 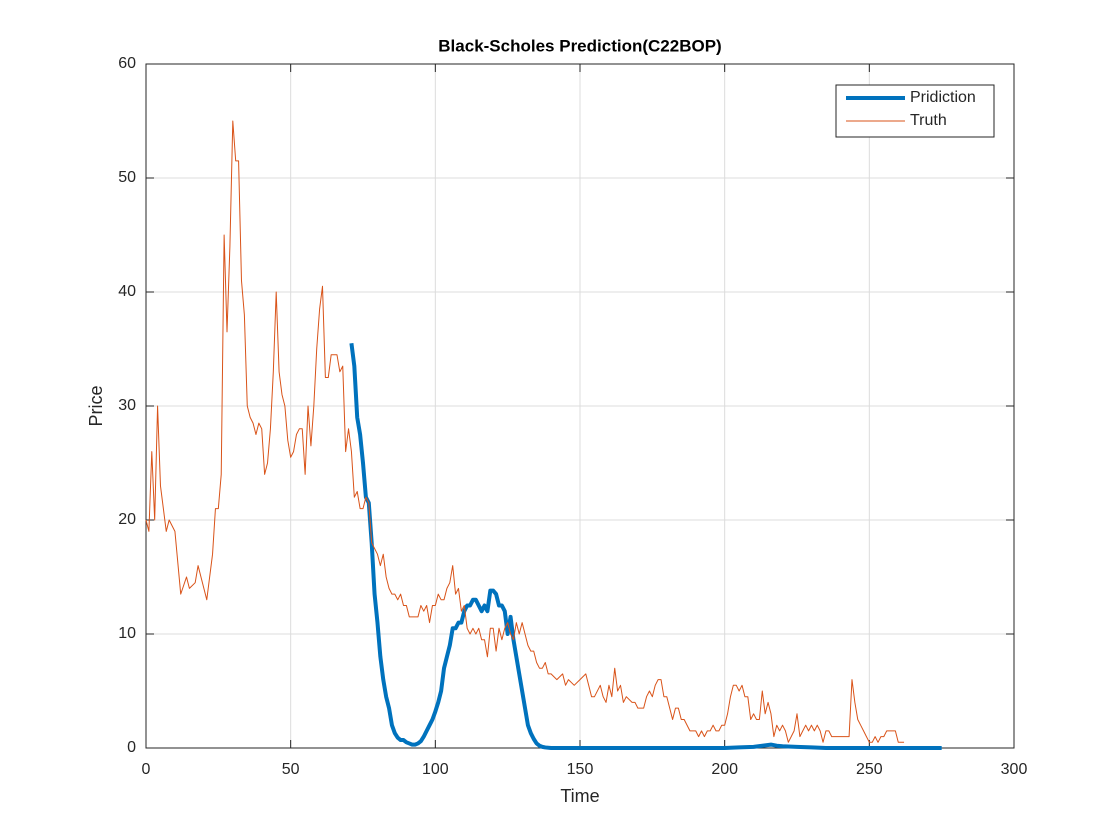 I want to click on y-tick-label: 60, so click(x=127, y=63).